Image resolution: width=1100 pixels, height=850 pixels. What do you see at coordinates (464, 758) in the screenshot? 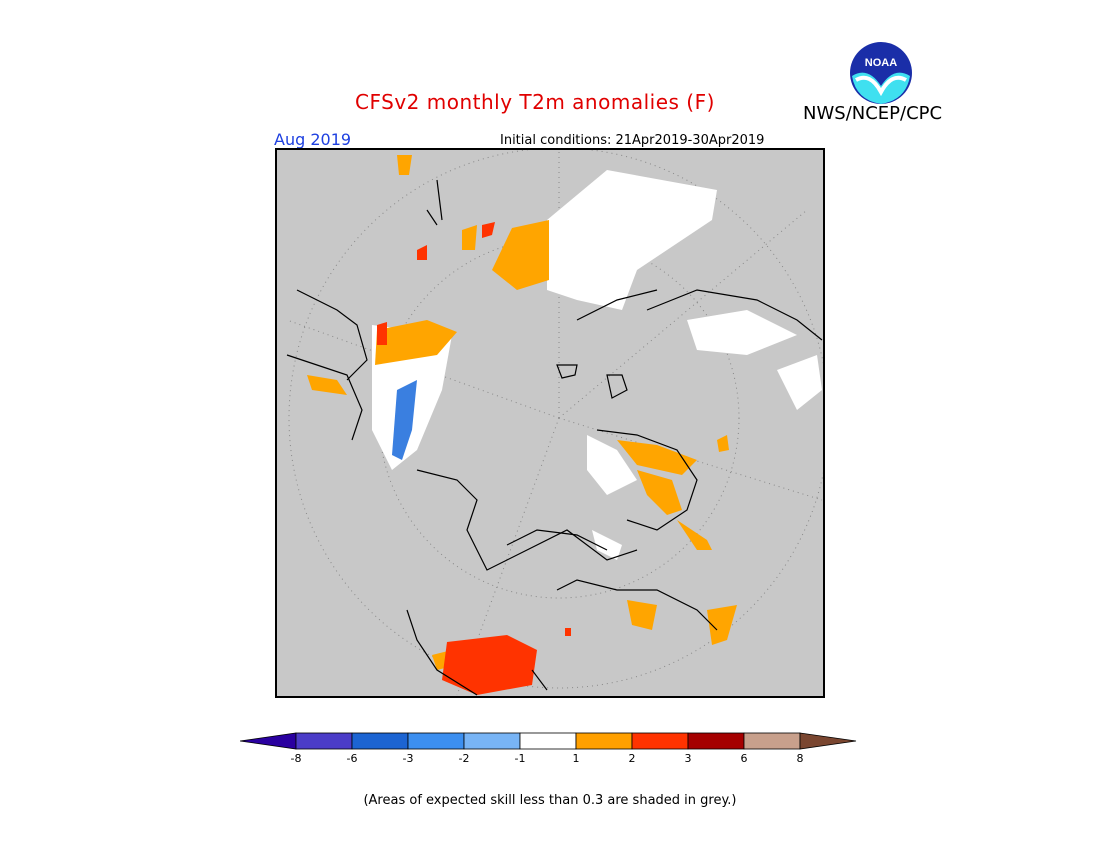
I see `legend-label: -2` at bounding box center [464, 758].